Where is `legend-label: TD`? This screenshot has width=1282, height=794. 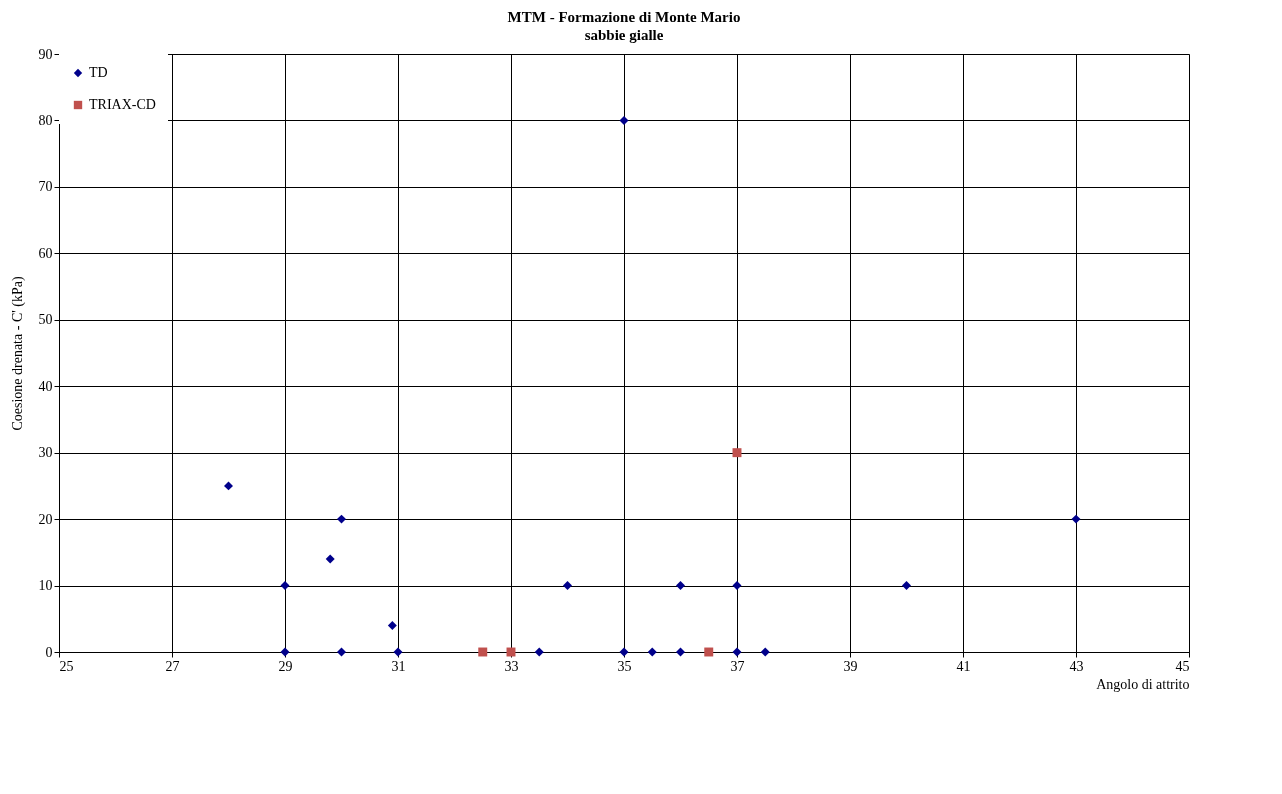 legend-label: TD is located at coordinates (98, 72).